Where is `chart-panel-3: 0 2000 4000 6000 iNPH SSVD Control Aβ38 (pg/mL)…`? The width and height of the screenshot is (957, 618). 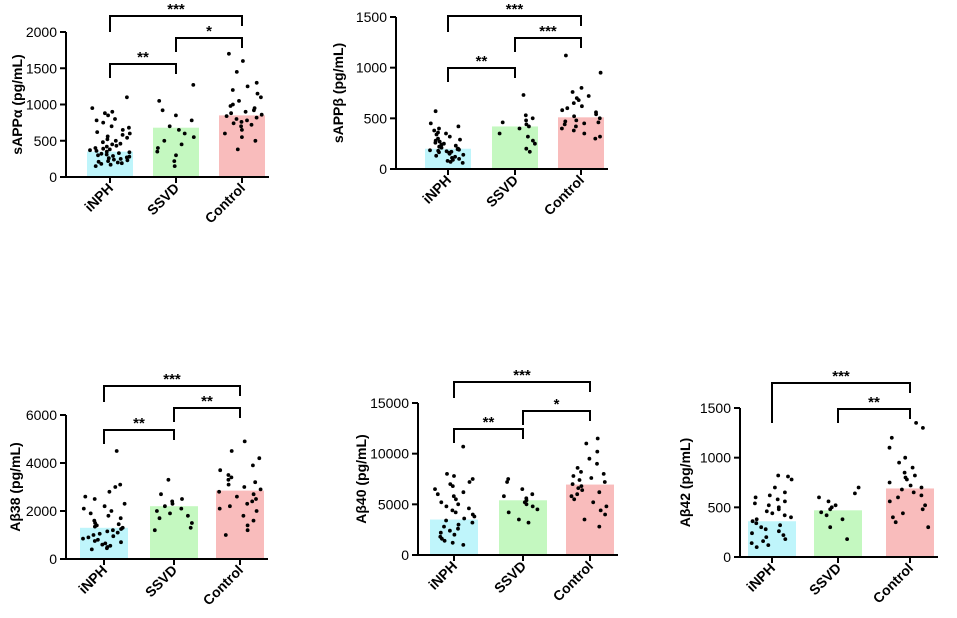 chart-panel-3: 0 2000 4000 6000 iNPH SSVD Control Aβ38 (pg/mL)… is located at coordinates (137, 489).